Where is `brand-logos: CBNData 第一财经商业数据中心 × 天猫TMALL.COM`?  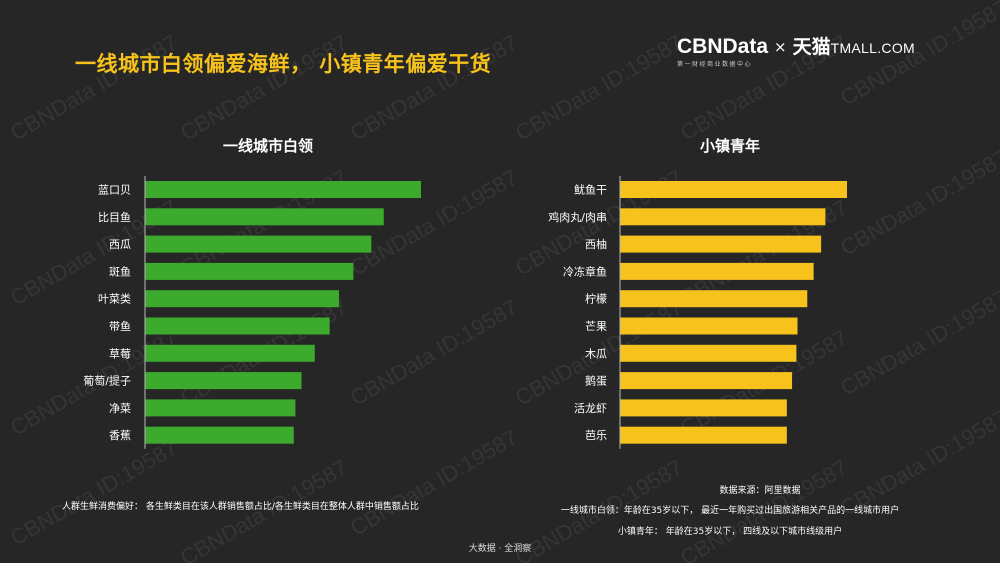 brand-logos: CBNData 第一财经商业数据中心 × 天猫TMALL.COM is located at coordinates (796, 52).